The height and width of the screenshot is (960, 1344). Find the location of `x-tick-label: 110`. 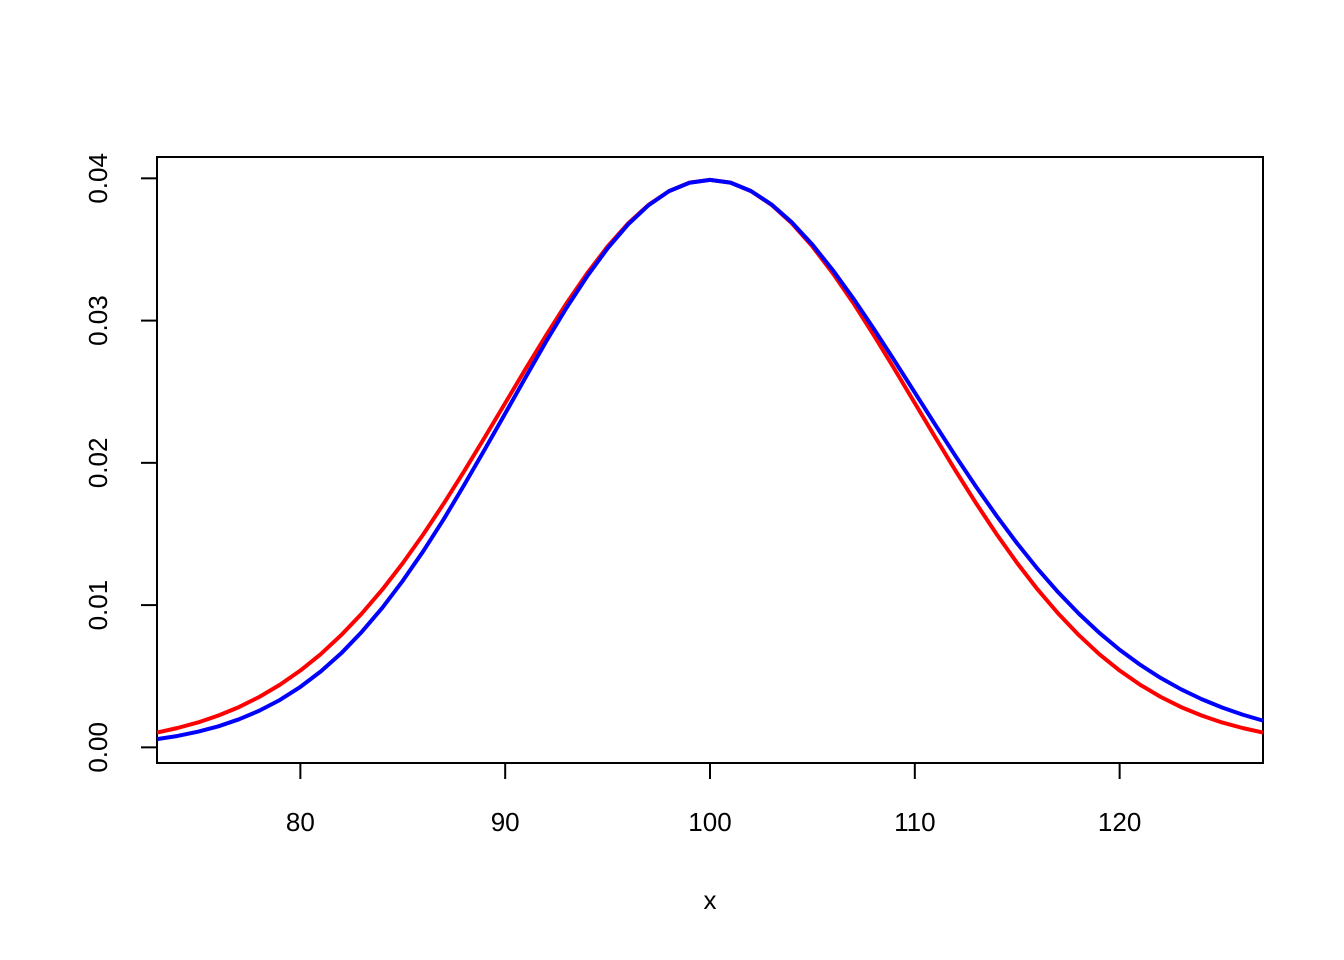

x-tick-label: 110 is located at coordinates (914, 822).